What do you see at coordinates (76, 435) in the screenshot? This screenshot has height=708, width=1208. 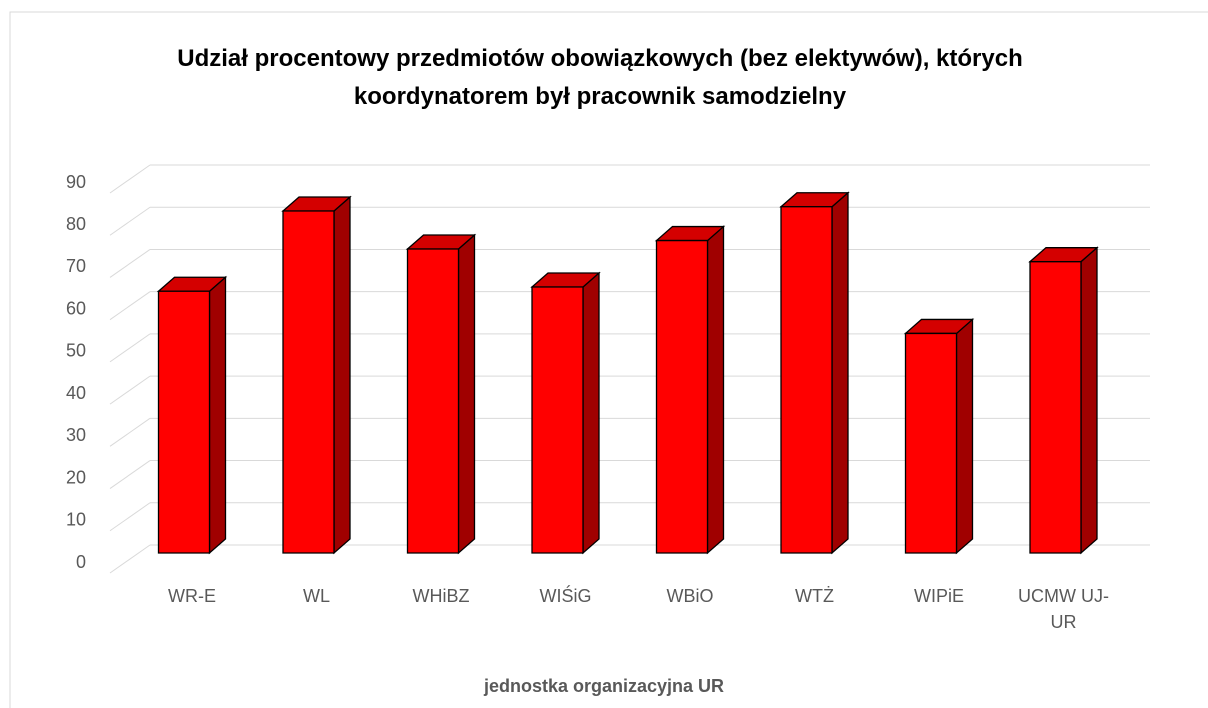 I see `y-tick-label: 30` at bounding box center [76, 435].